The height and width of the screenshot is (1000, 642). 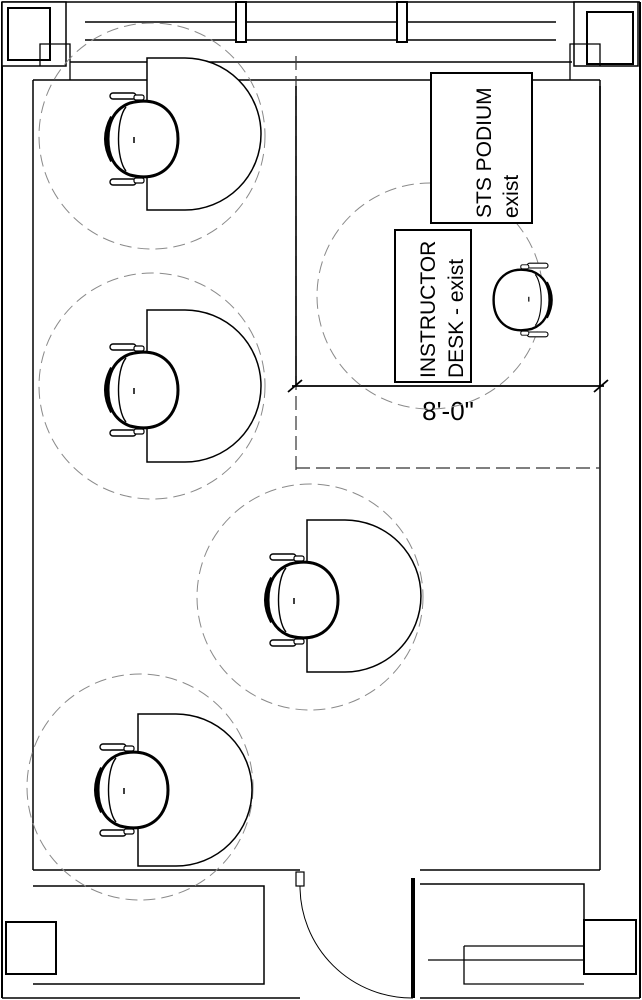 What do you see at coordinates (456, 318) in the screenshot?
I see `desk-label-line2: DESK - exist` at bounding box center [456, 318].